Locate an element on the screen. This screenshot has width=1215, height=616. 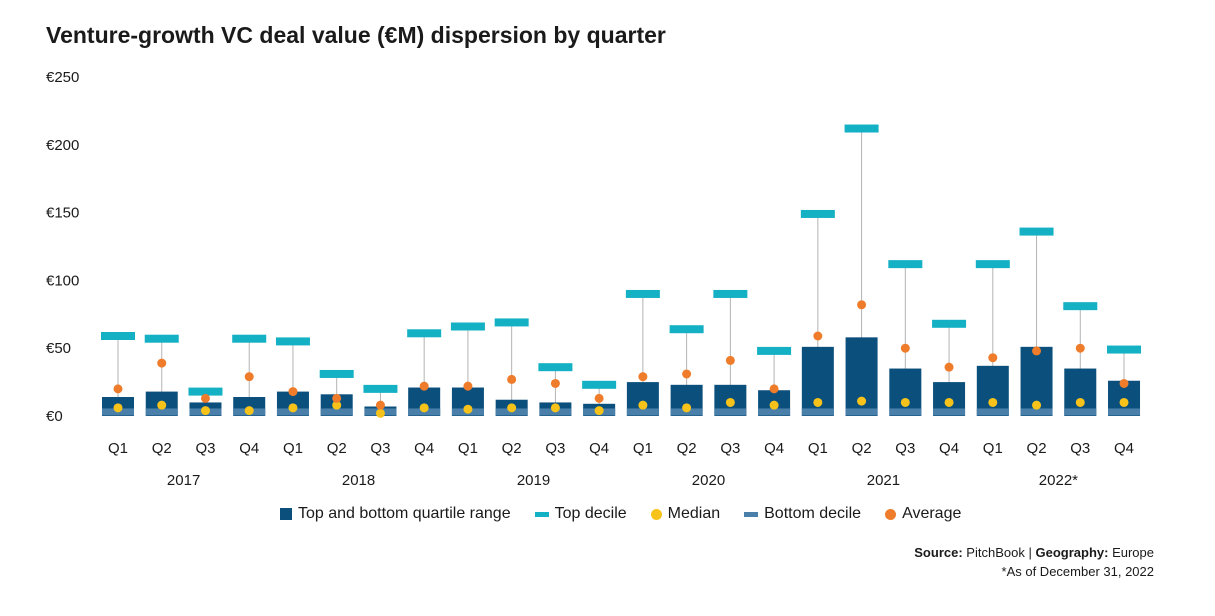
legend-label: Bottom decile is located at coordinates (813, 513).